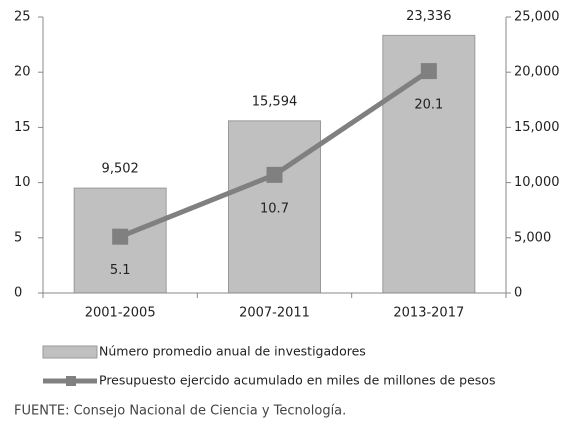 The width and height of the screenshot is (581, 430). Describe the element at coordinates (537, 72) in the screenshot. I see `y2-tick-label: 20,000` at that location.